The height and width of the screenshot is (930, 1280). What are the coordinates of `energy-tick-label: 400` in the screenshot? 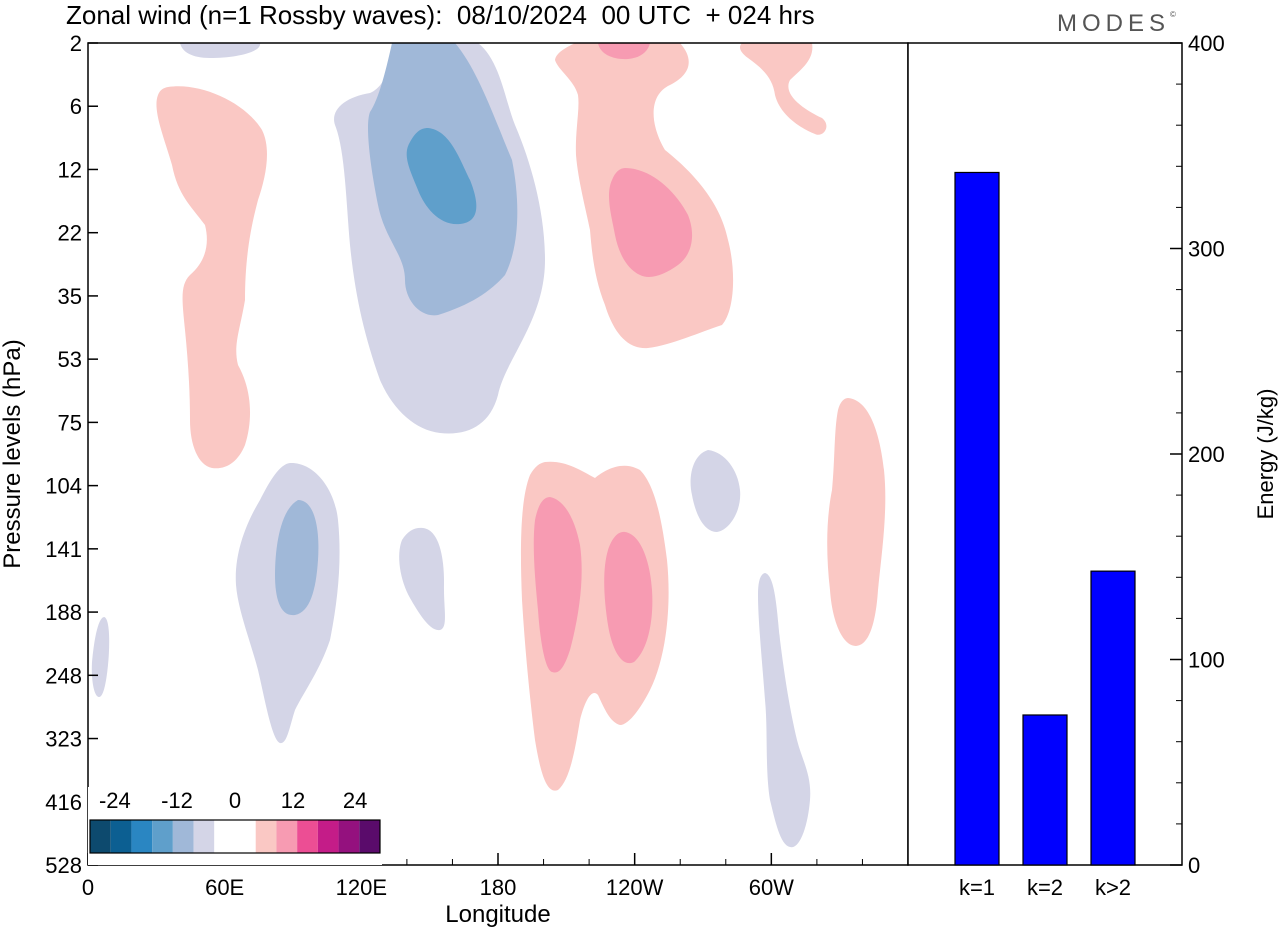 It's located at (1206, 43).